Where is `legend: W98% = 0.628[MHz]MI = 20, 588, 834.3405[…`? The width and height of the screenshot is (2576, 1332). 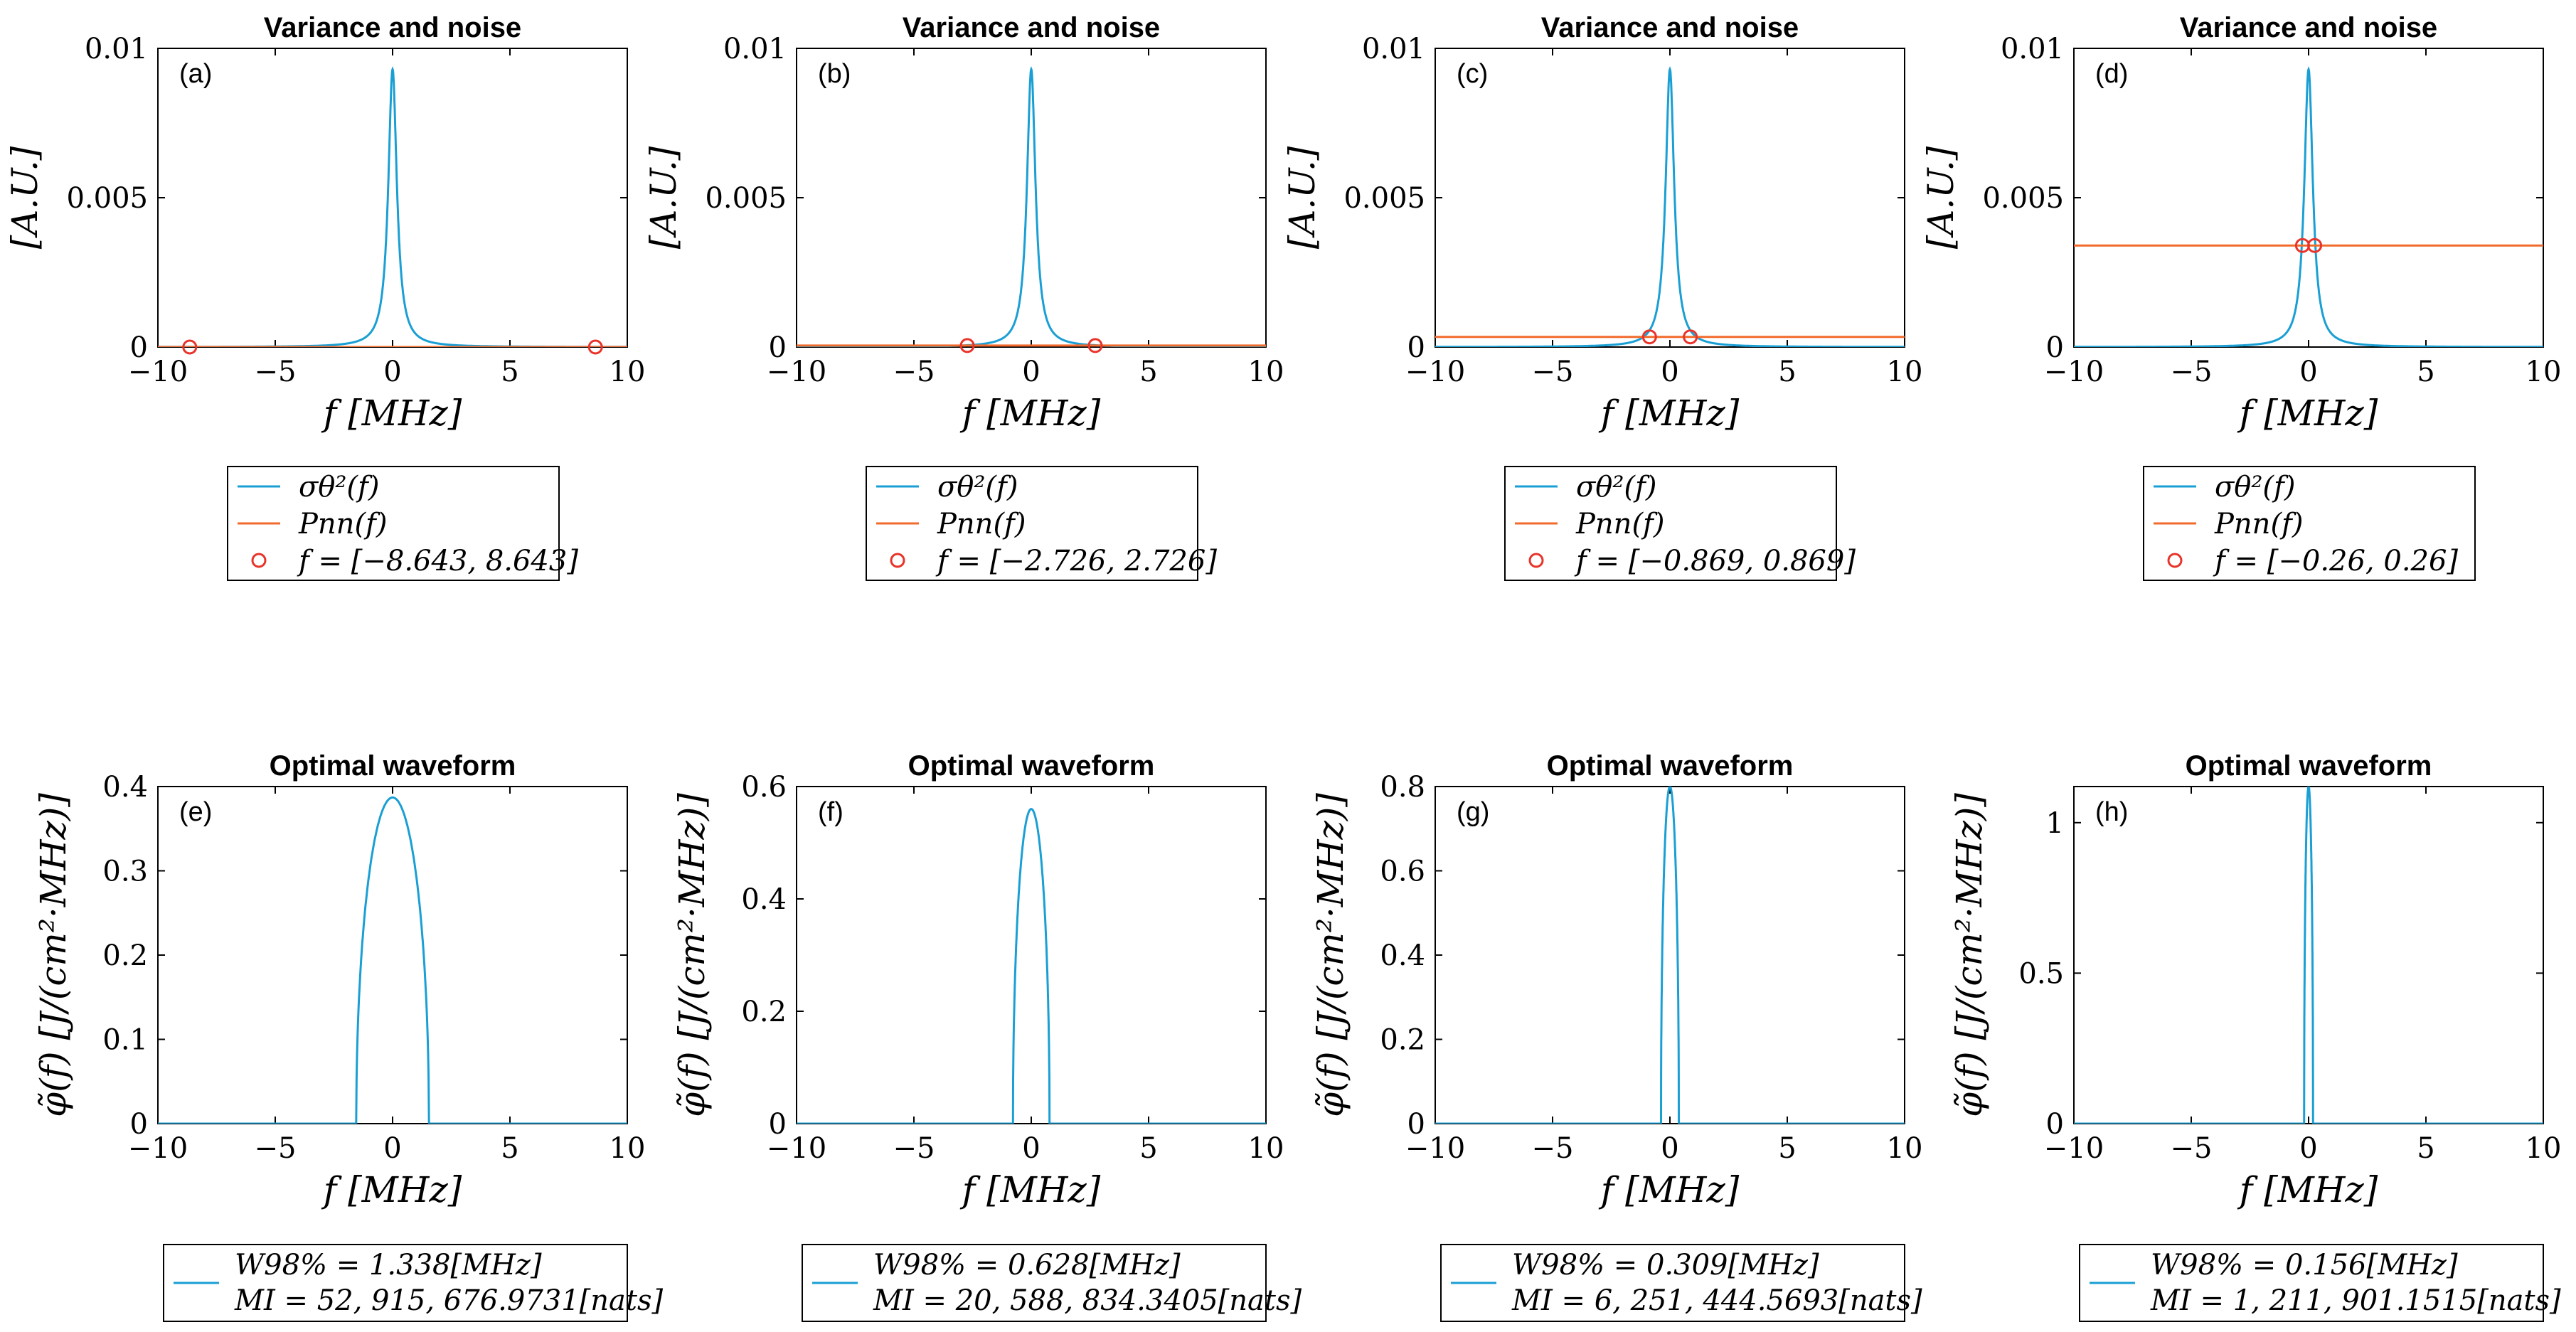
legend: W98% = 0.628[MHz]MI = 20, 588, 834.3405[… is located at coordinates (1052, 1283).